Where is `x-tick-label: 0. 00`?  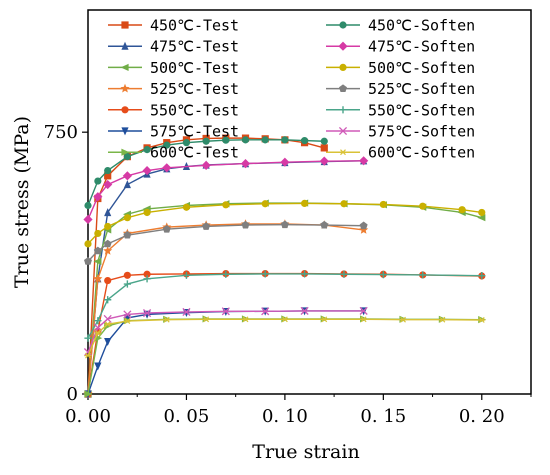 x-tick-label: 0. 00 is located at coordinates (88, 416).